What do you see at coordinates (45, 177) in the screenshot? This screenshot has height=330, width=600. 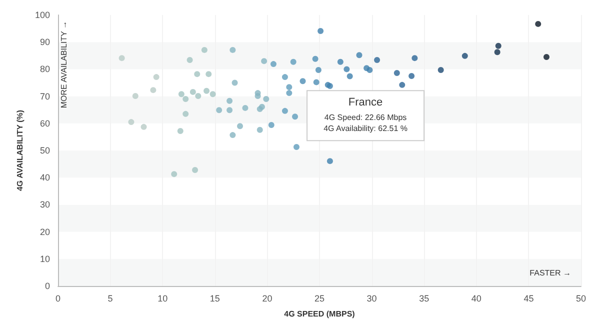 I see `y-tick-label: 40` at bounding box center [45, 177].